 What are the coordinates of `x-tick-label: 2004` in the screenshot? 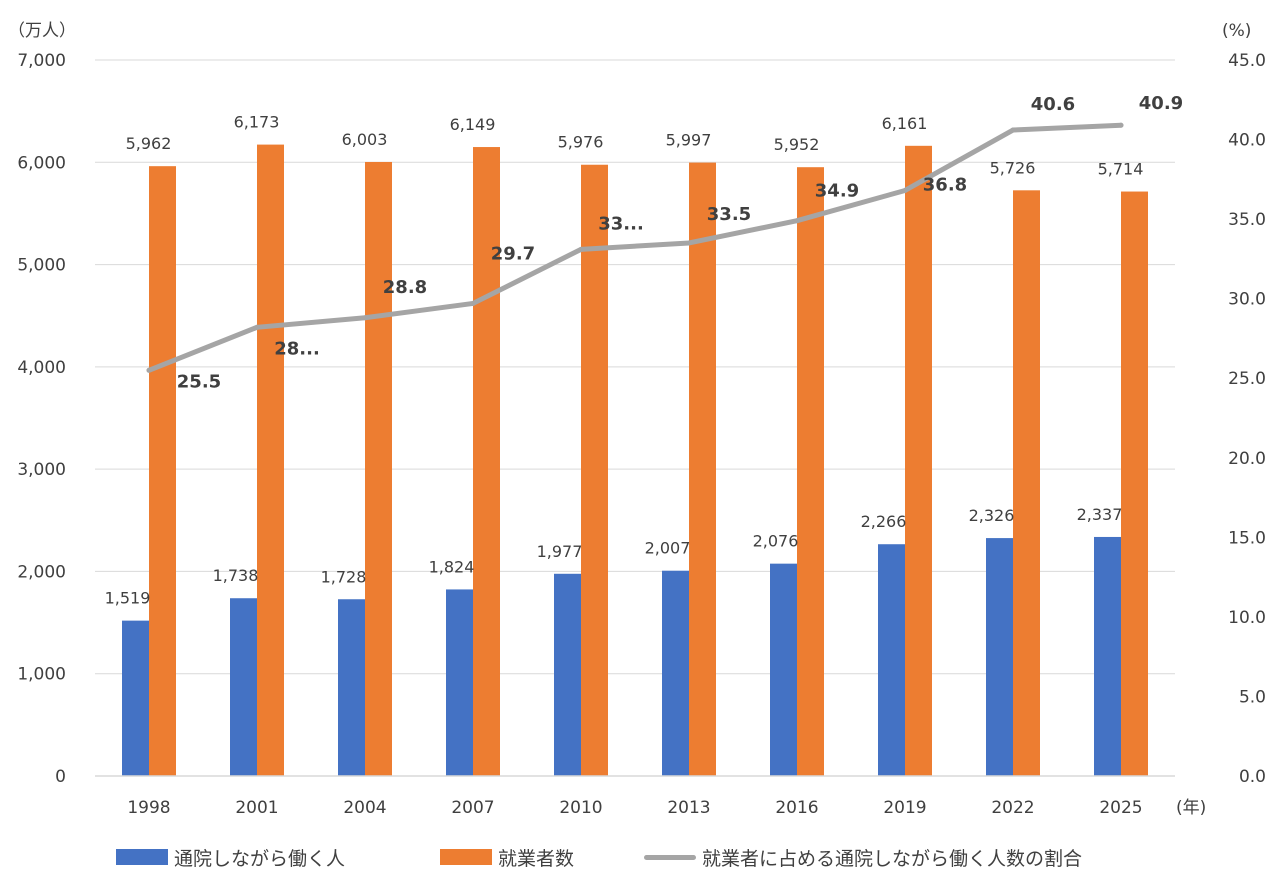 It's located at (364, 808).